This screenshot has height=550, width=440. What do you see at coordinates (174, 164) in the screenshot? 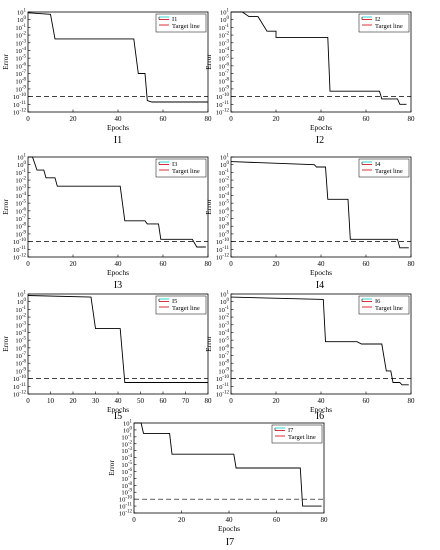
I see `legend-label: I3` at bounding box center [174, 164].